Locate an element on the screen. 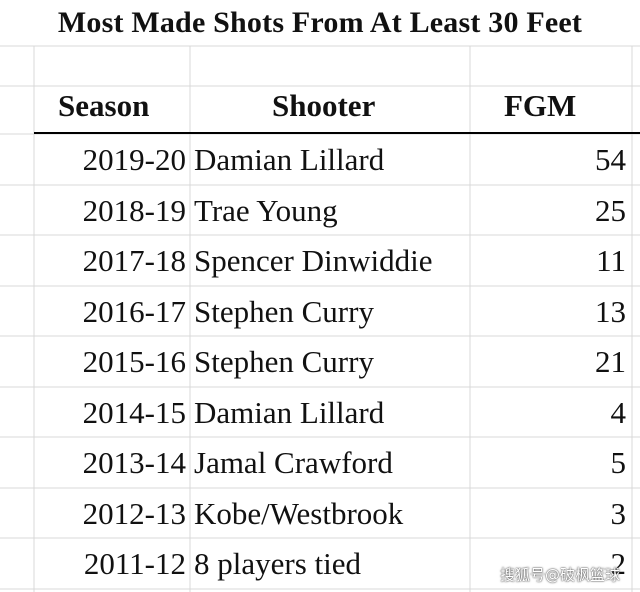  season-cell: 2013-14 is located at coordinates (134, 462).